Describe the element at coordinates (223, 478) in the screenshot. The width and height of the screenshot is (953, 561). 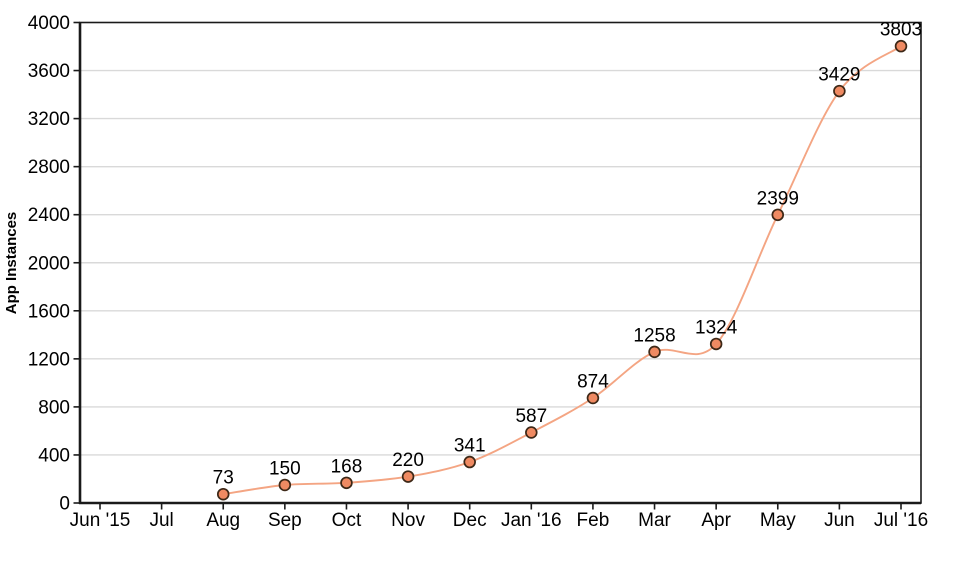
I see `data-point-label: 73` at that location.